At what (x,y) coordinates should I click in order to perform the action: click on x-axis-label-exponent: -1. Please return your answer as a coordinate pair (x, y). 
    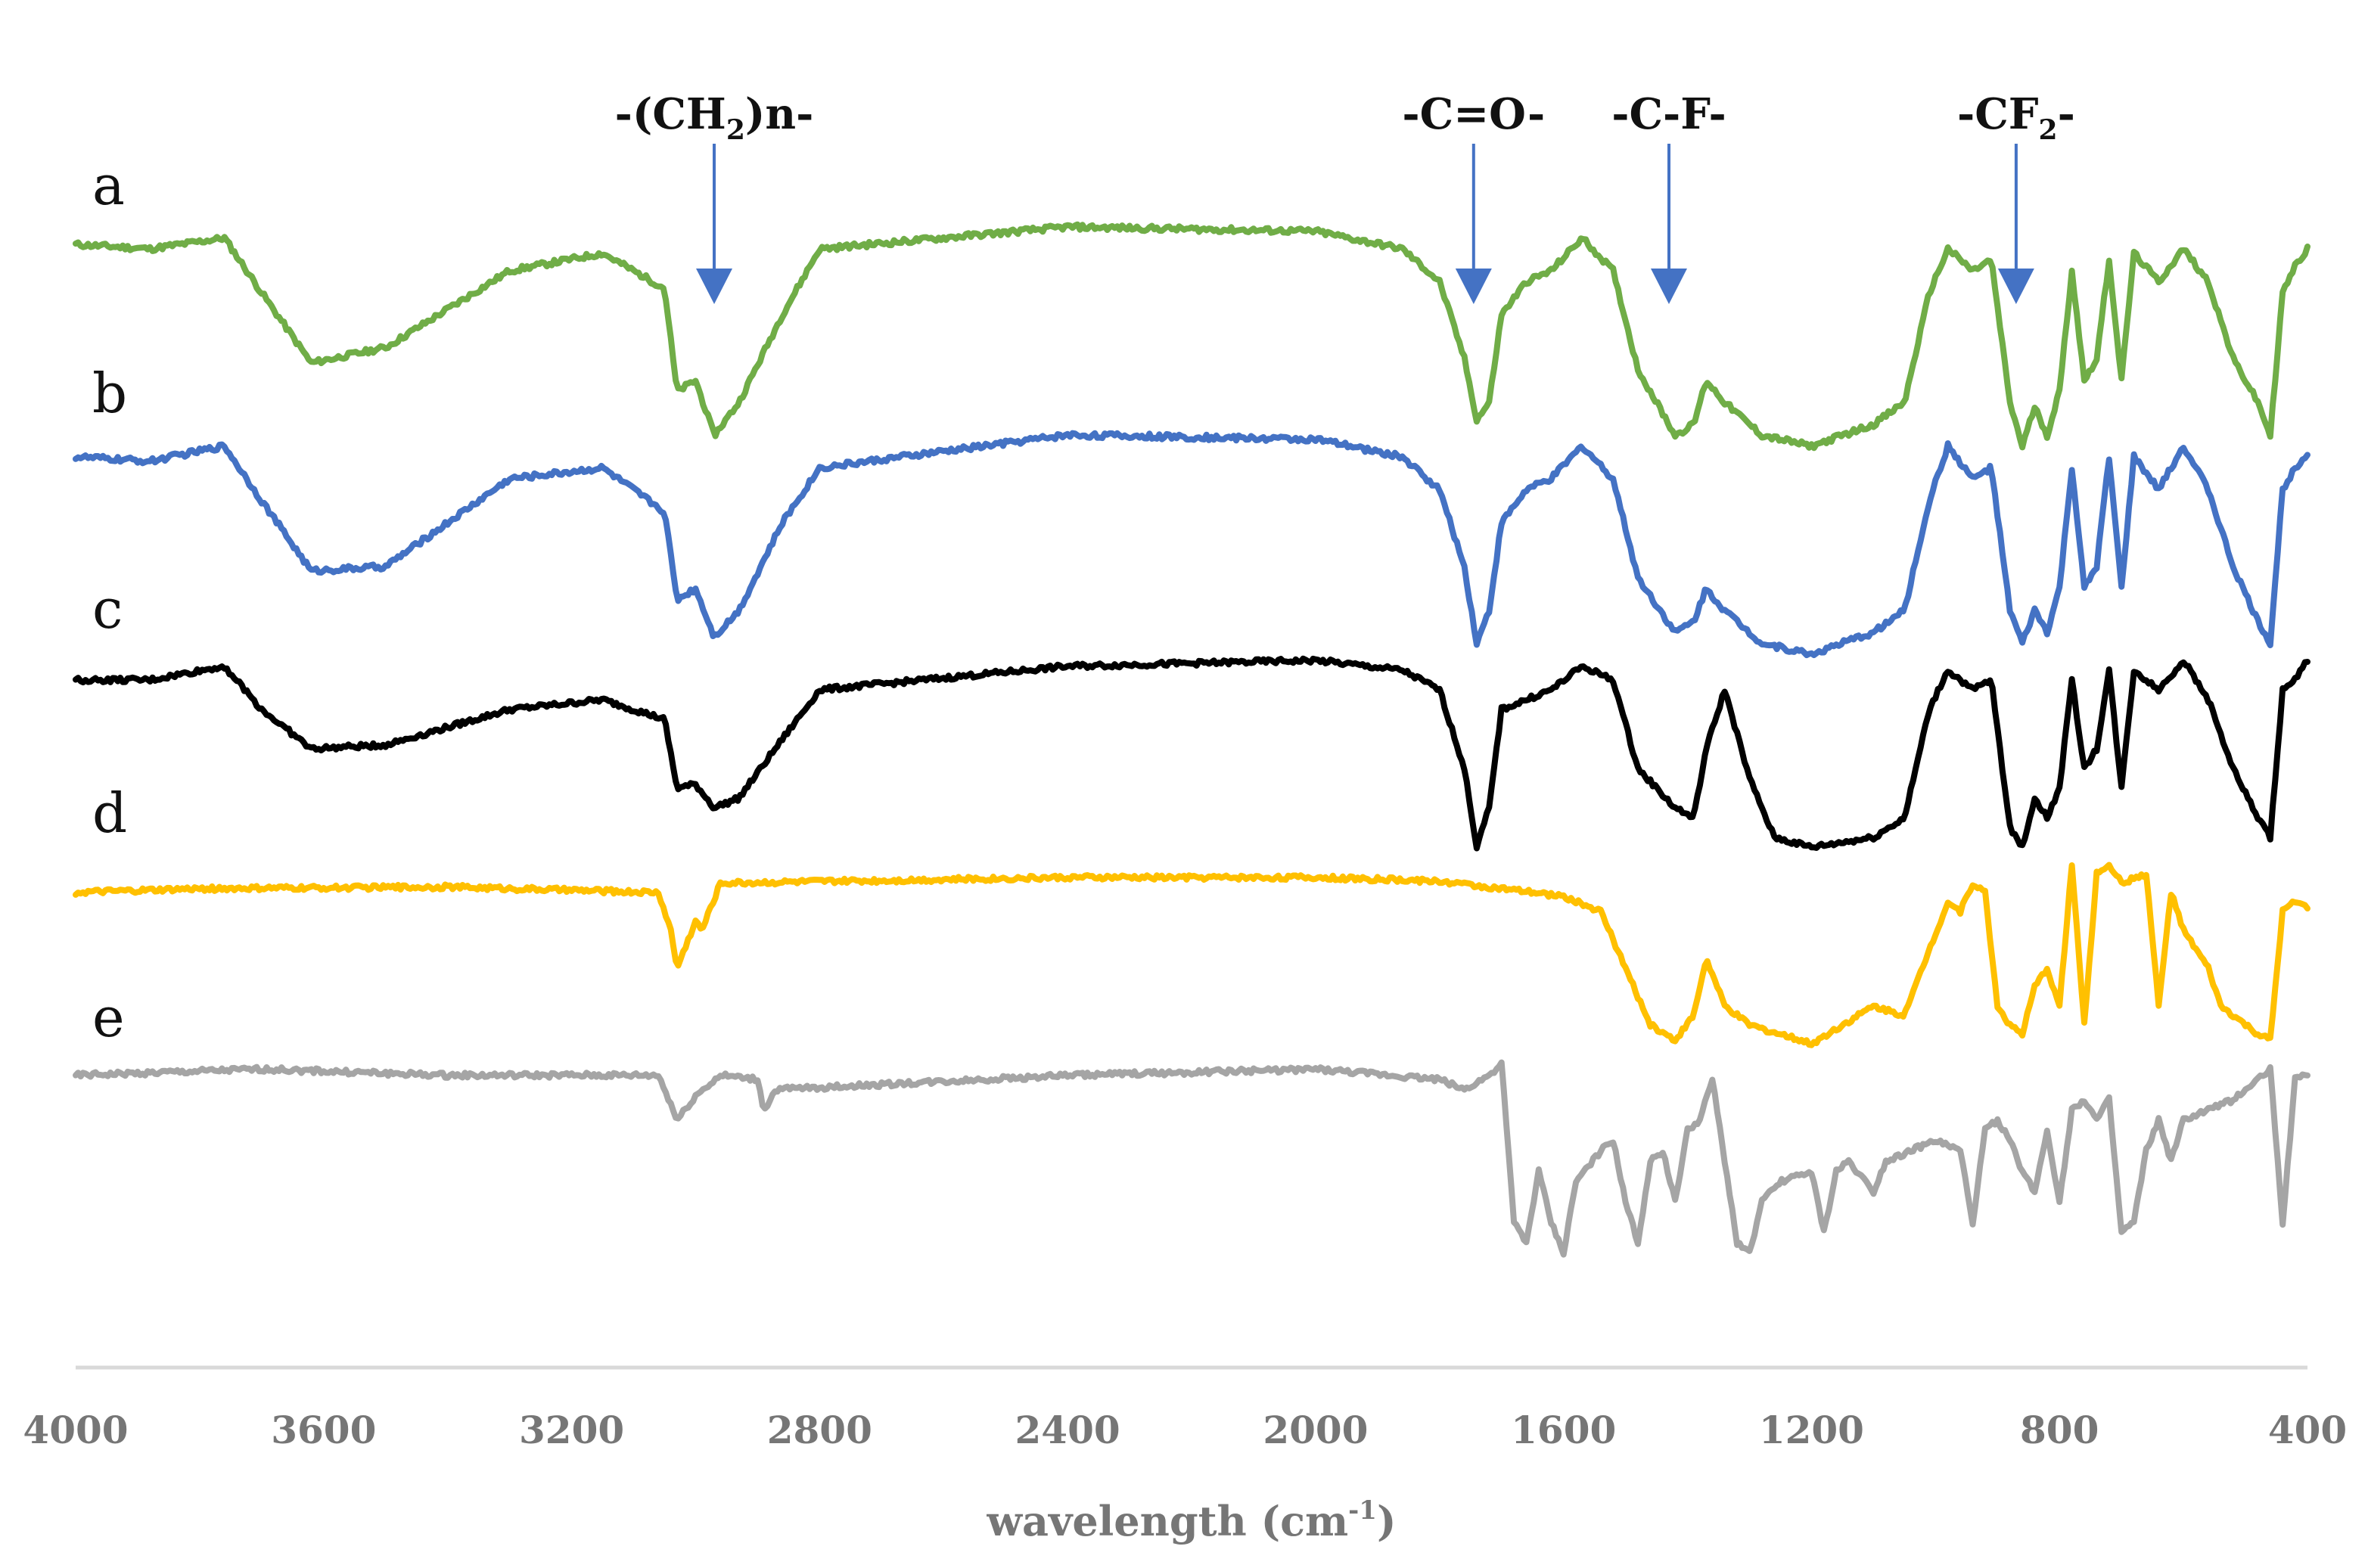
    Looking at the image, I should click on (1362, 1511).